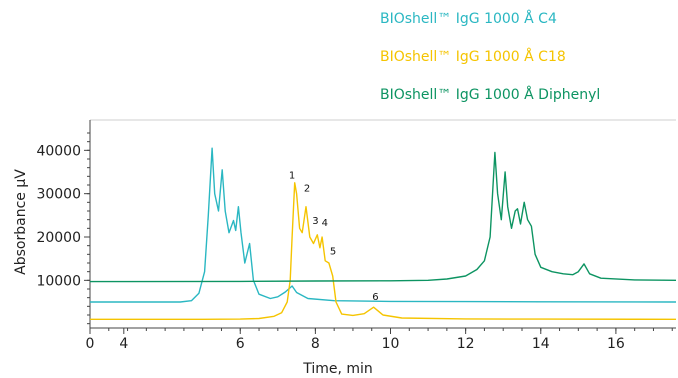 This screenshot has width=678, height=378. What do you see at coordinates (90, 344) in the screenshot?
I see `x-tick-label: 0` at bounding box center [90, 344].